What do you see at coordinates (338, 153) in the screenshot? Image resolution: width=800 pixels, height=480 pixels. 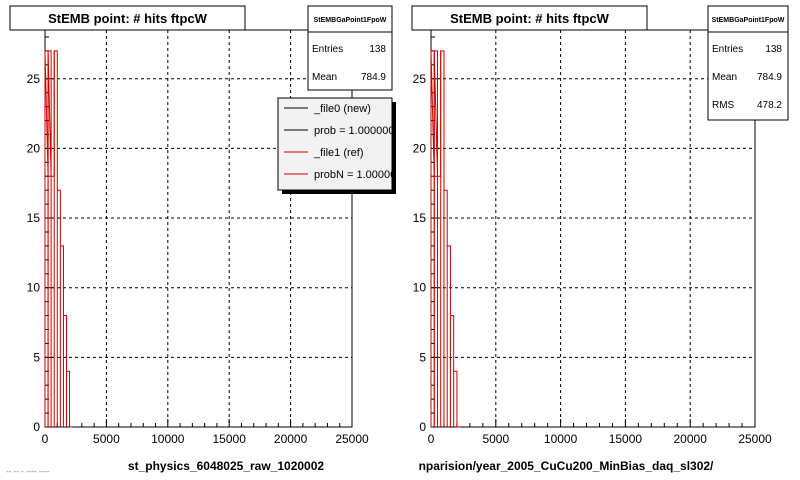 I see `legend-label: _file1 (ref)` at bounding box center [338, 153].